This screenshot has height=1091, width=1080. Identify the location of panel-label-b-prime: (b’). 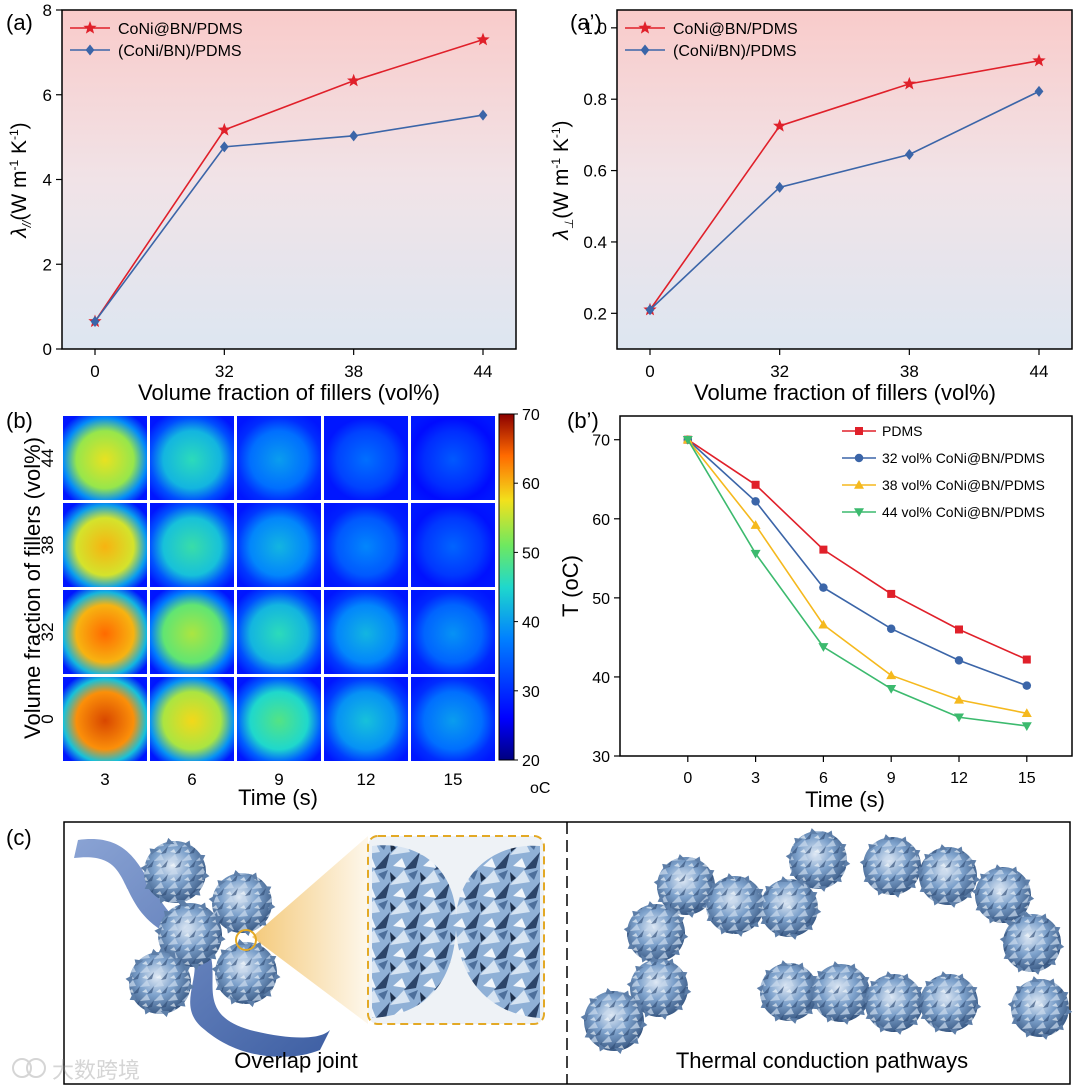
(583, 420).